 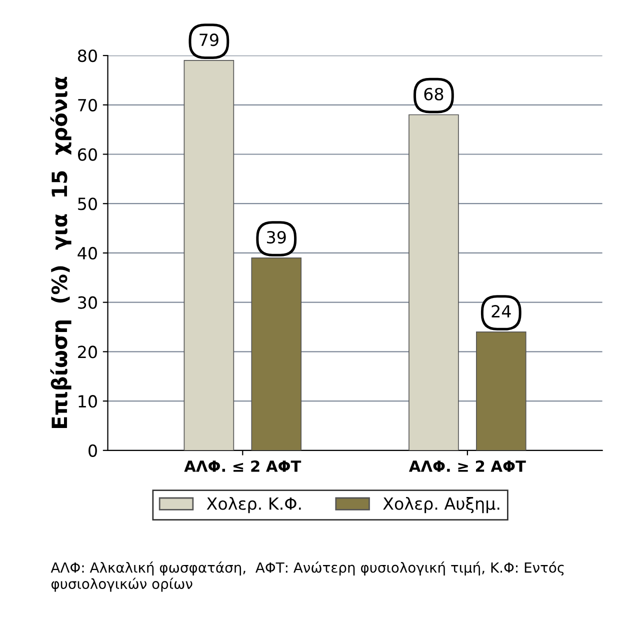 What do you see at coordinates (87, 105) in the screenshot?
I see `y-tick-label: 70` at bounding box center [87, 105].